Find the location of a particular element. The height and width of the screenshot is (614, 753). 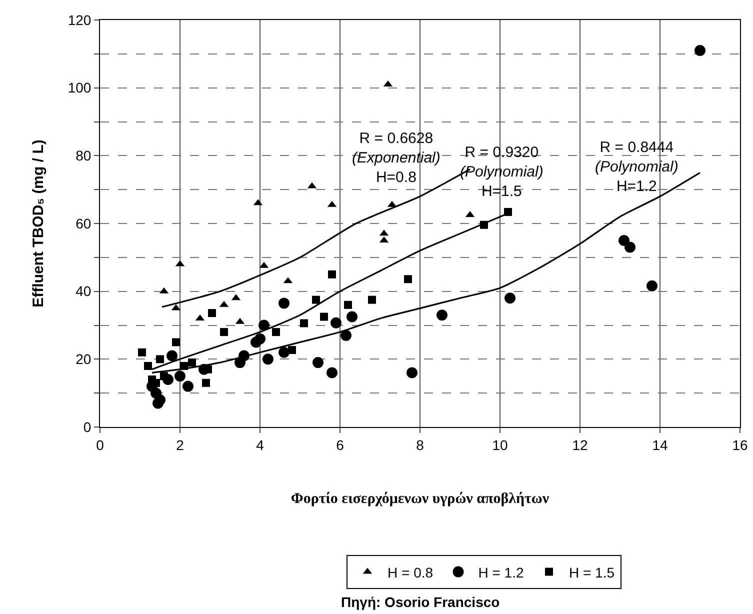

text: Πηγή: Osorio Francisco is located at coordinates (420, 602).